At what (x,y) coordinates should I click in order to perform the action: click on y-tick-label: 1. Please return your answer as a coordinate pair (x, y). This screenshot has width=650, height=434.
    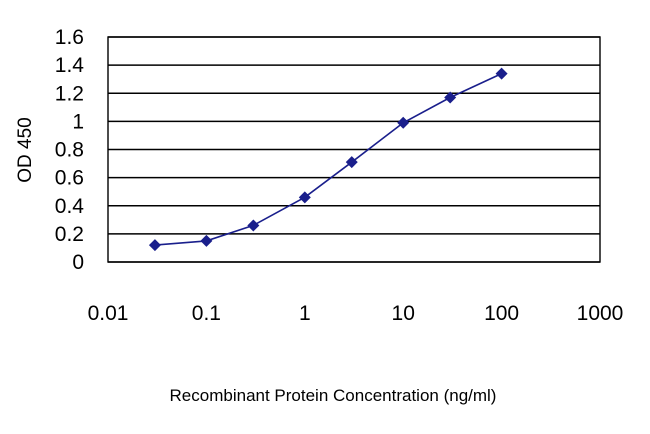
    Looking at the image, I should click on (78, 121).